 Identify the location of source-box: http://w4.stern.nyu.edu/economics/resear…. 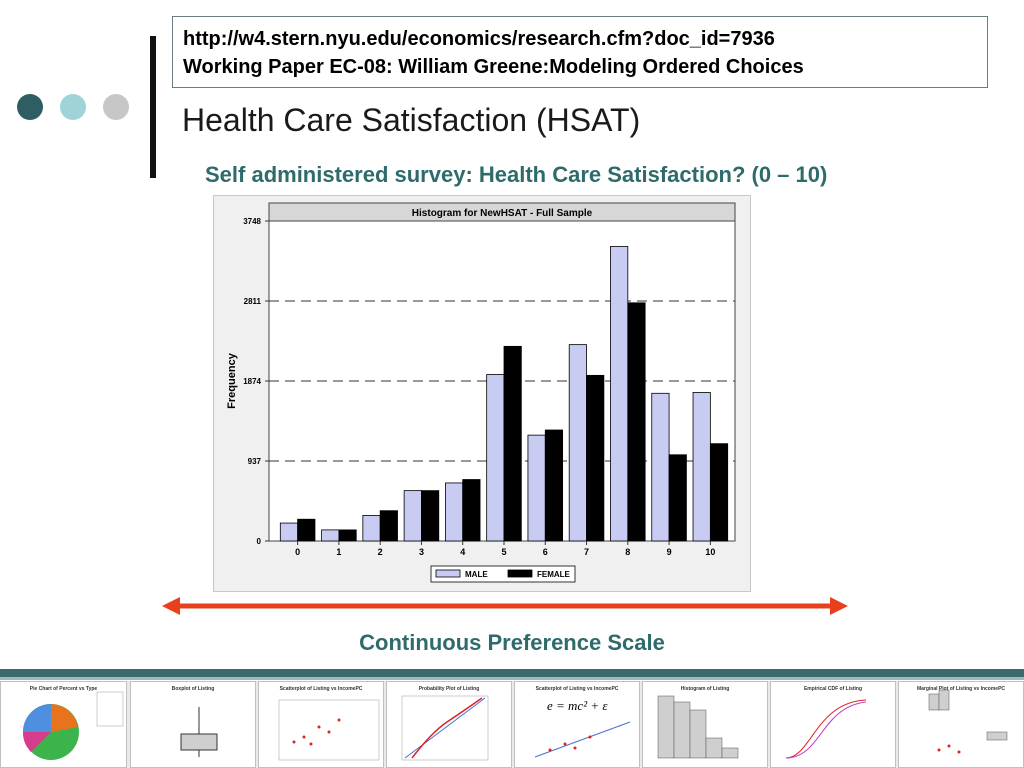
(580, 52).